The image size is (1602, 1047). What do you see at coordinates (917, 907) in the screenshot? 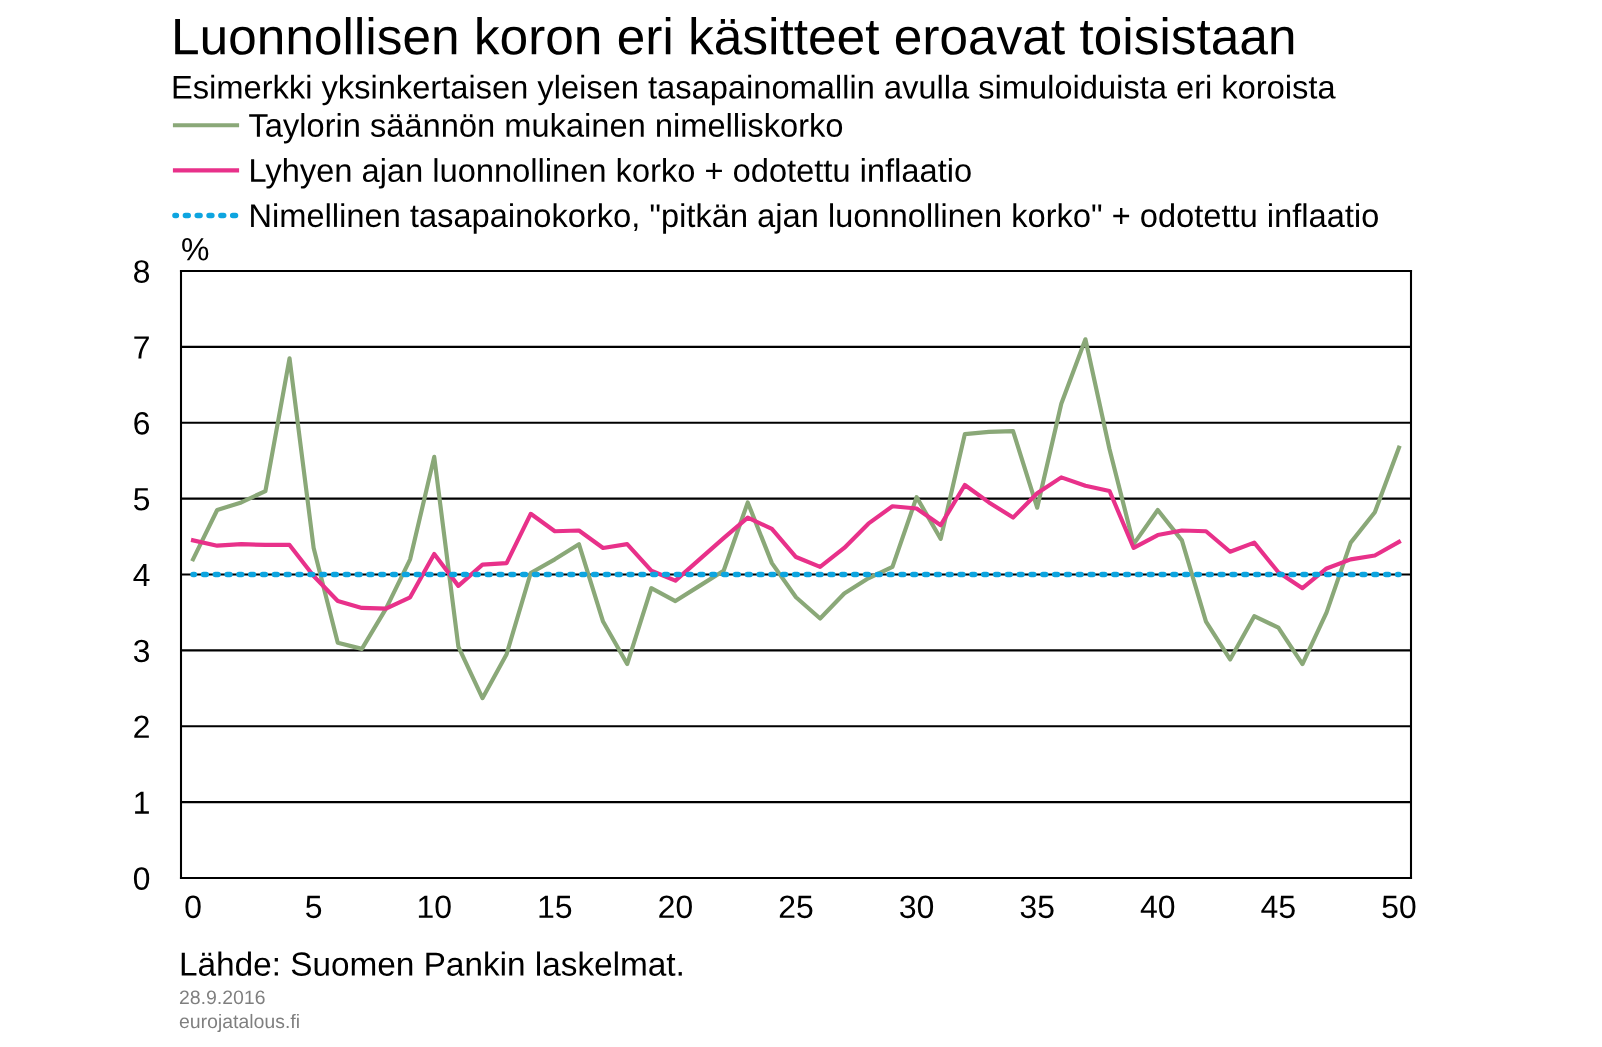
I see `x-tick-label: 30` at bounding box center [917, 907].